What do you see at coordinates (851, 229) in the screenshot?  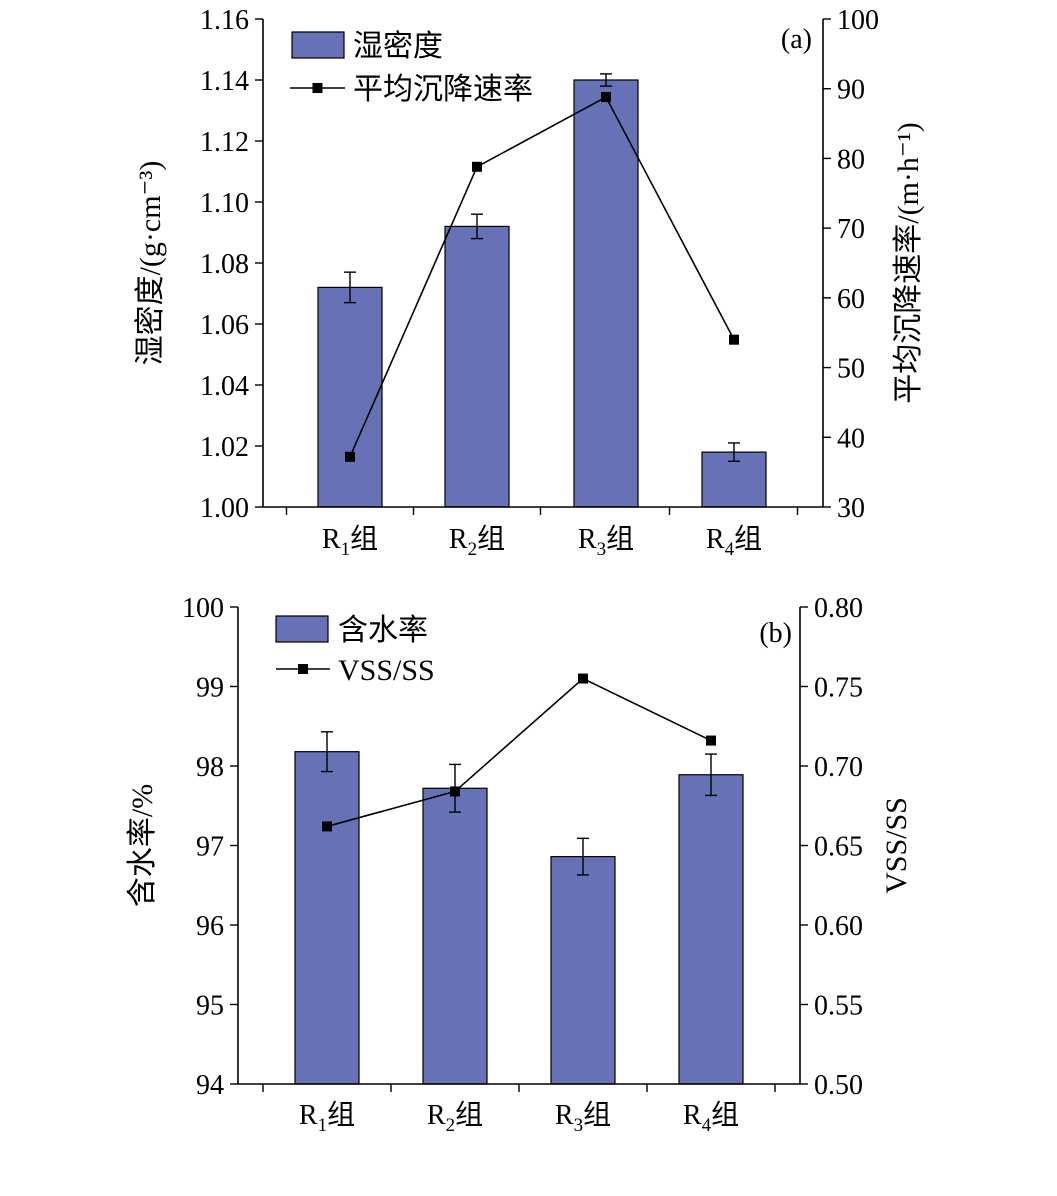 I see `right-axis-tick-label: 70` at bounding box center [851, 229].